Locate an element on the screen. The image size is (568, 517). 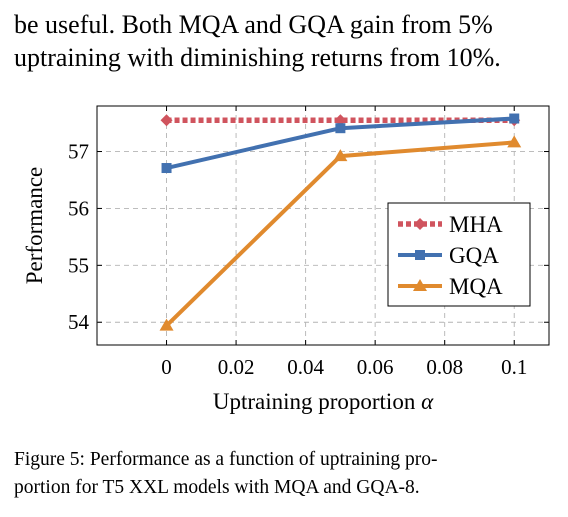
x-tick-label: 0.06 is located at coordinates (375, 367).